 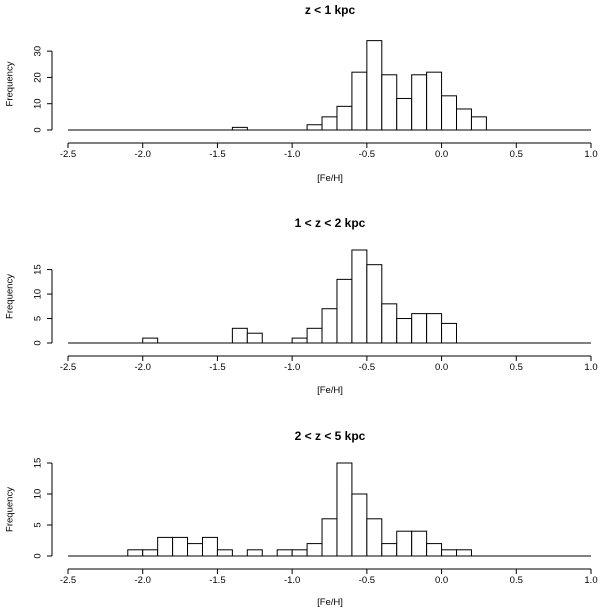 What do you see at coordinates (330, 436) in the screenshot?
I see `panel-title: 2 < z < 5 kpc` at bounding box center [330, 436].